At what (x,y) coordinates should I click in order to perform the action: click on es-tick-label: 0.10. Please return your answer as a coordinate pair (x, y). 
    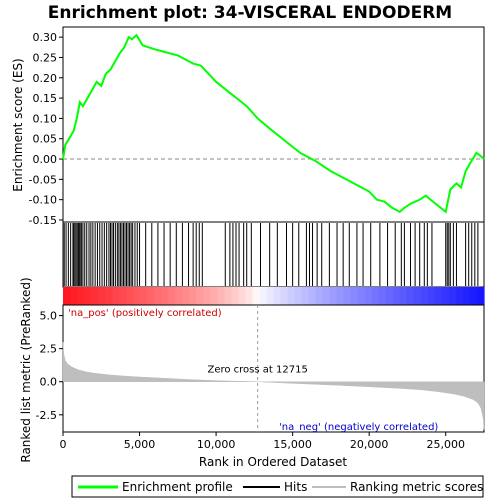
    Looking at the image, I should click on (45, 118).